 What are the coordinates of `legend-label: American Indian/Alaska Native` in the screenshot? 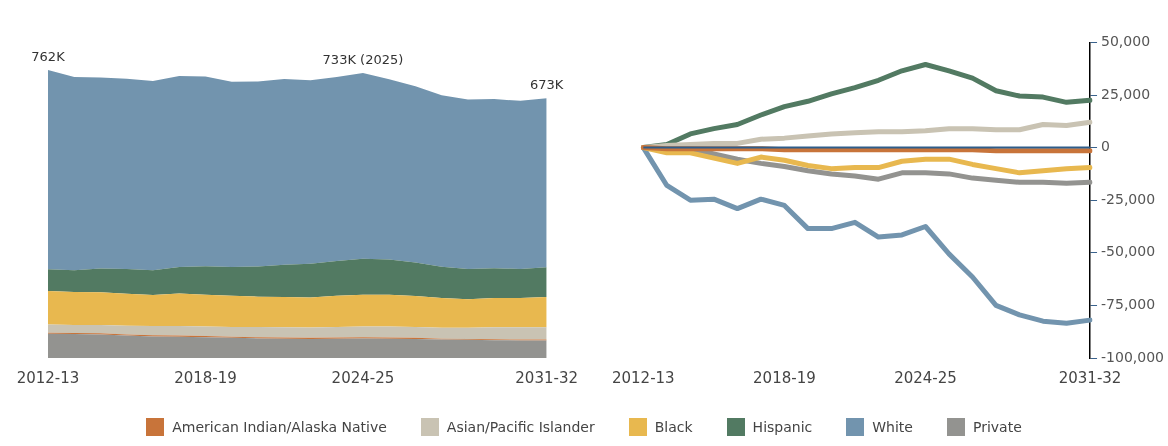 It's located at (279, 427).